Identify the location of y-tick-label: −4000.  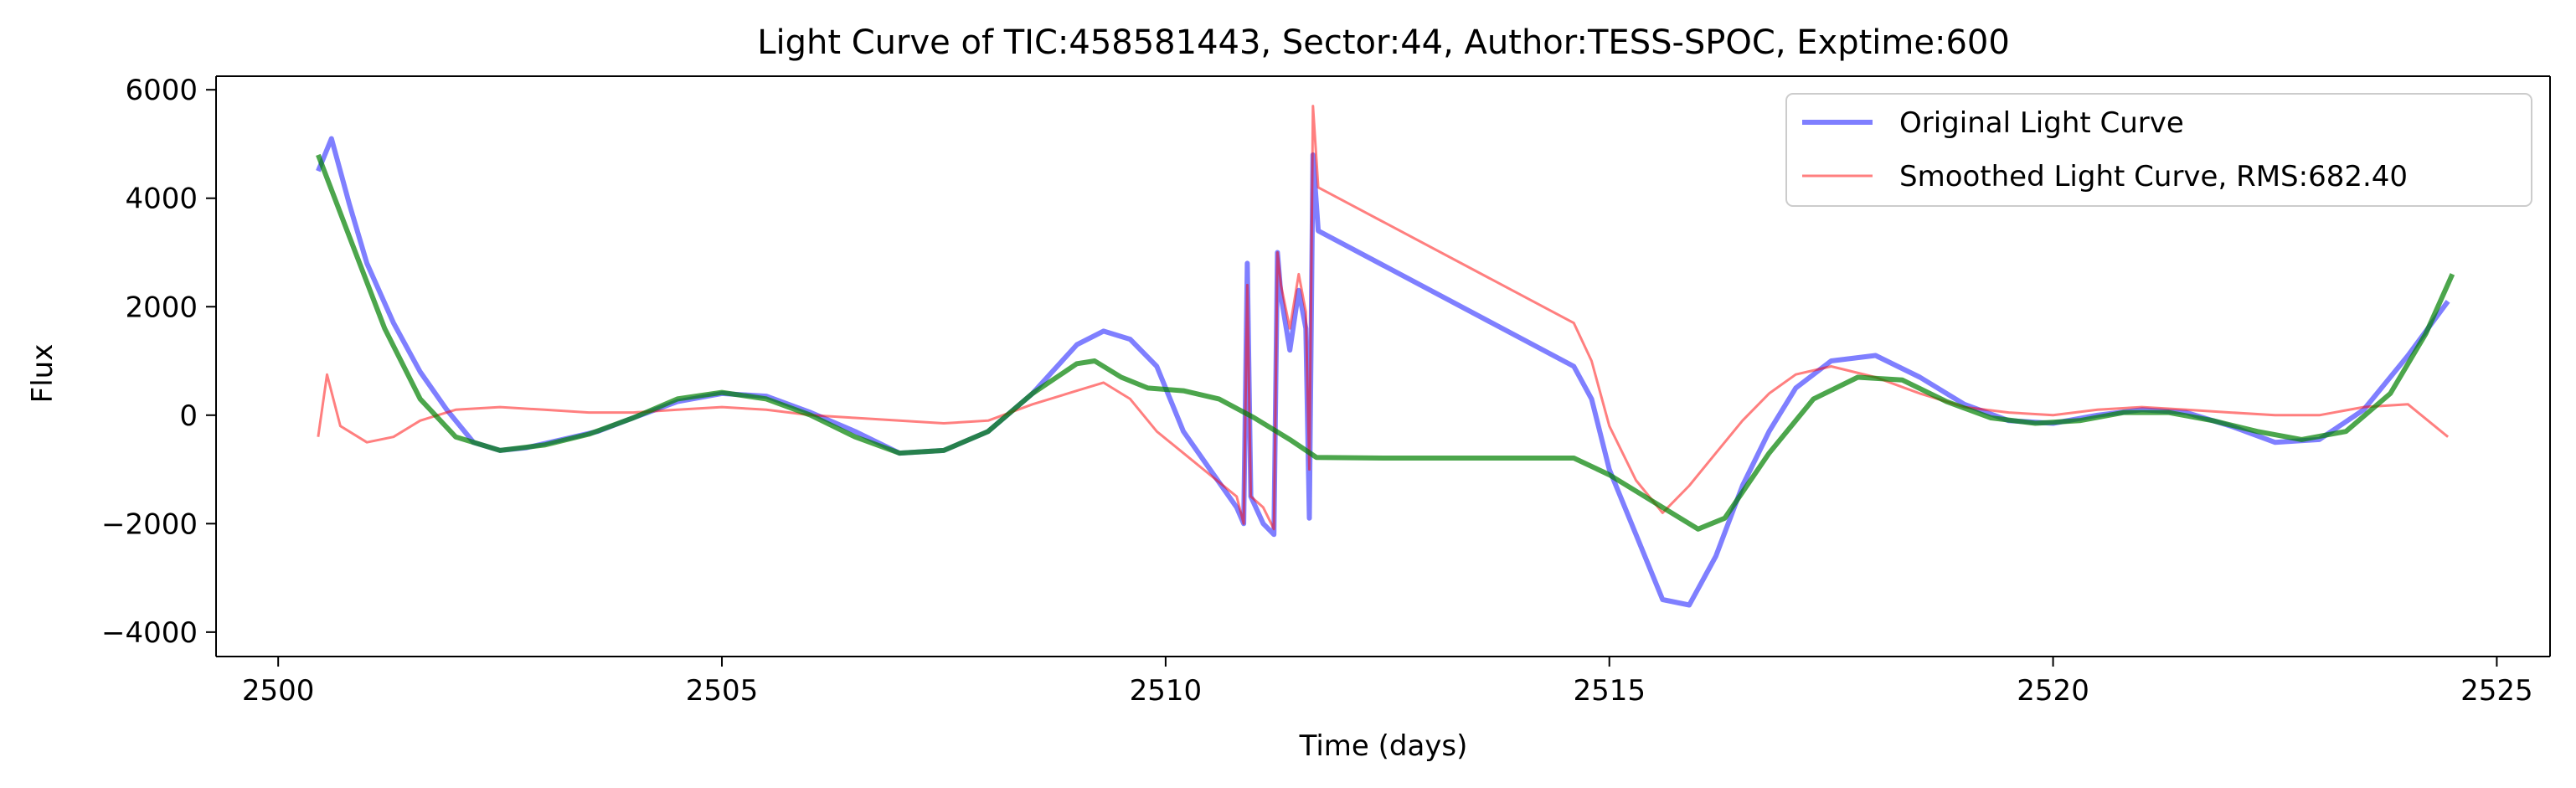
(149, 633).